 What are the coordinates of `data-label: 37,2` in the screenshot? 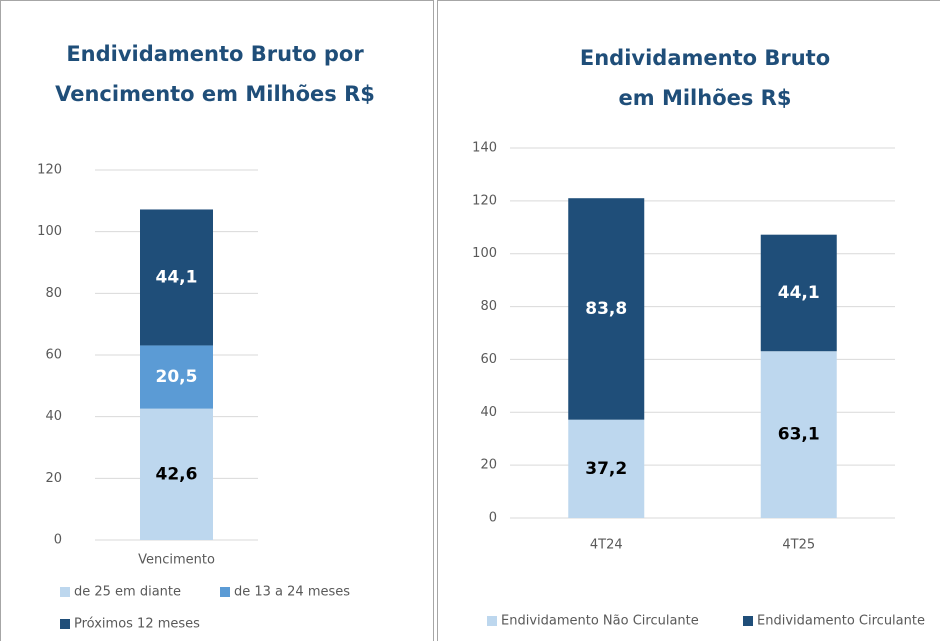 It's located at (606, 469).